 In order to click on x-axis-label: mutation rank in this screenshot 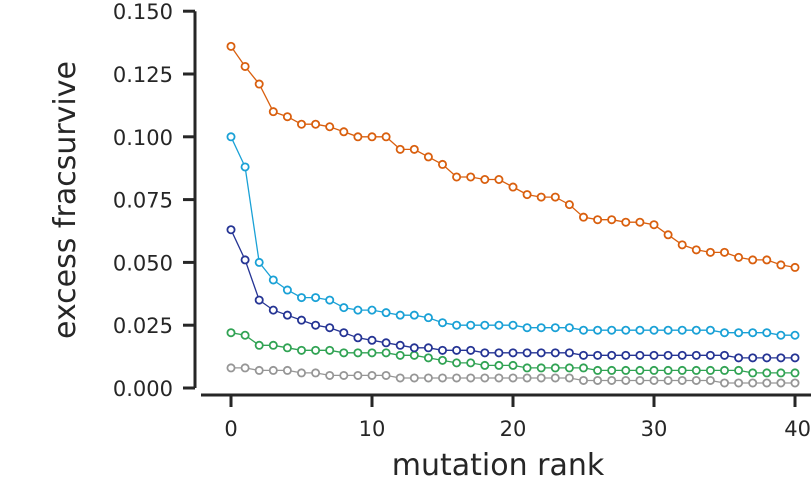, I will do `click(498, 465)`.